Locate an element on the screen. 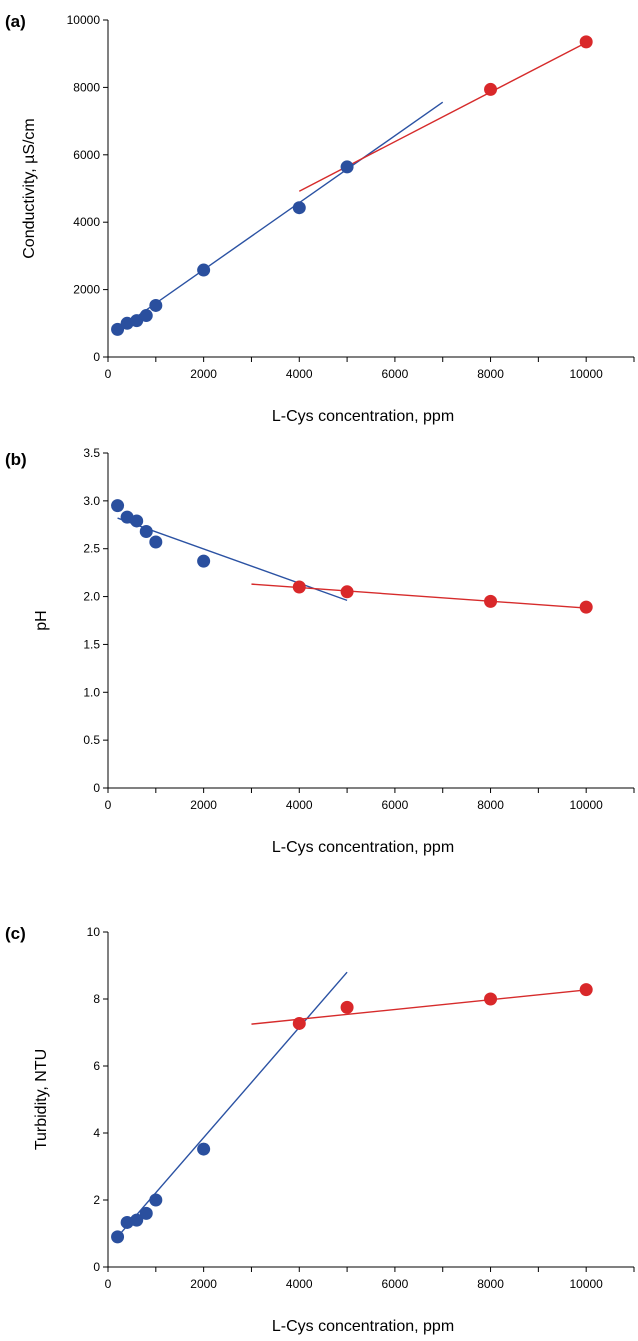 This screenshot has width=638, height=1341. y-tick-label: 6000 is located at coordinates (86, 155).